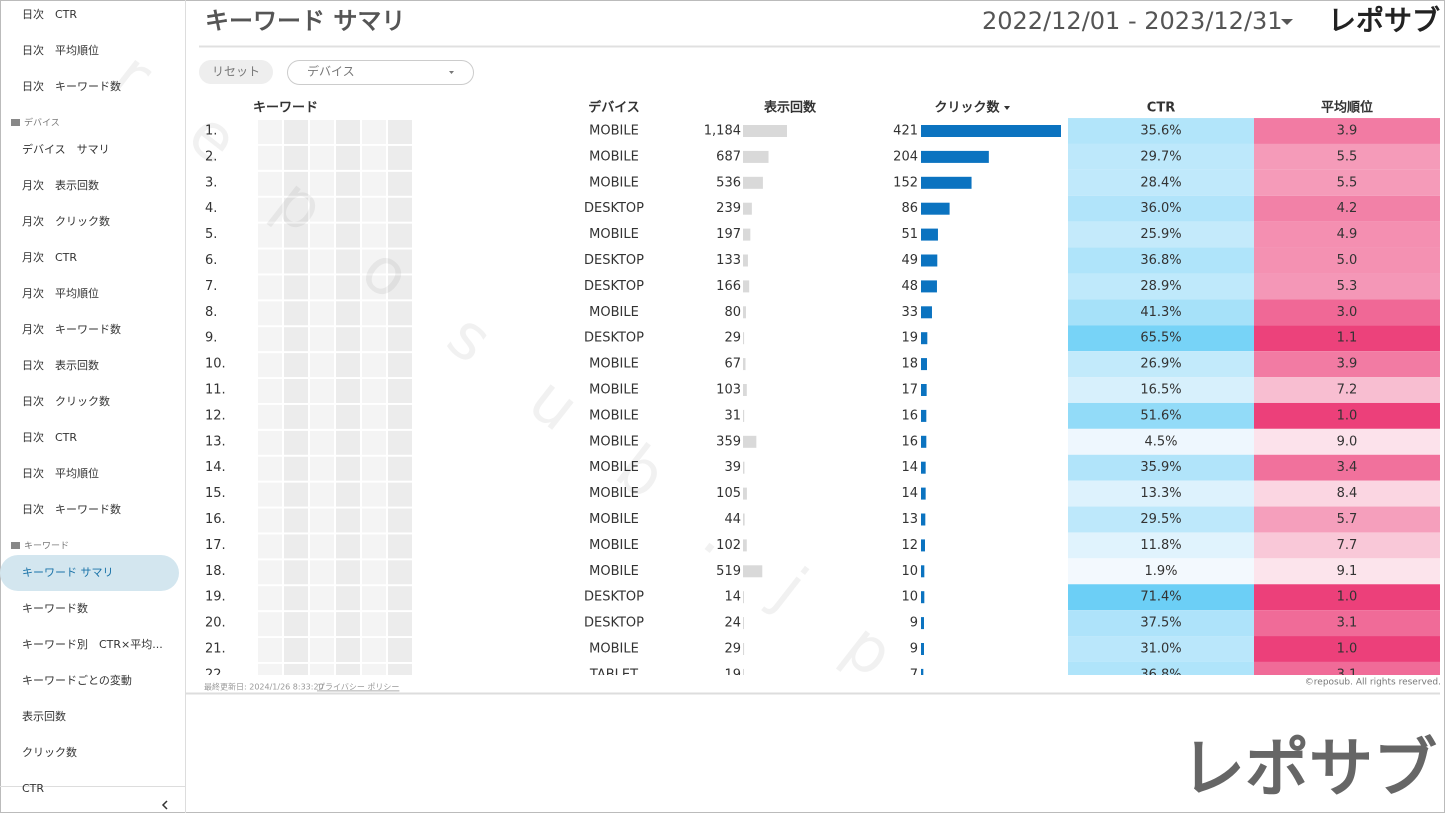 The width and height of the screenshot is (1445, 813). What do you see at coordinates (211, 131) in the screenshot?
I see `row-number: 1.` at bounding box center [211, 131].